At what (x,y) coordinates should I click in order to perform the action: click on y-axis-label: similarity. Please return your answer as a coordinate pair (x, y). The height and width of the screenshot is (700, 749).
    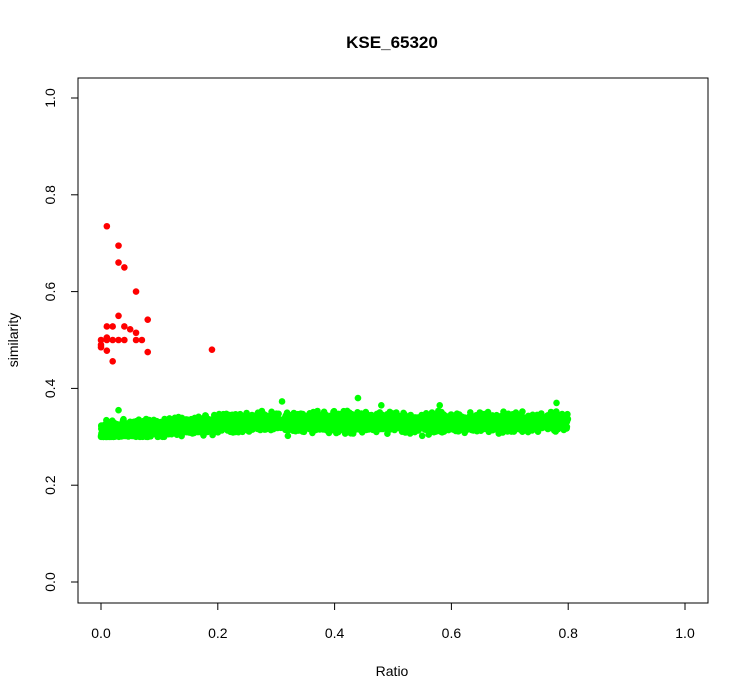
    Looking at the image, I should click on (13, 340).